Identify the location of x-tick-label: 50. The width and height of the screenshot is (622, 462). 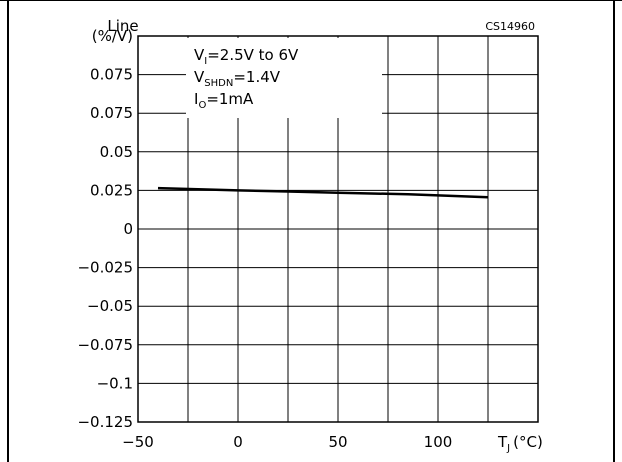
(337, 442).